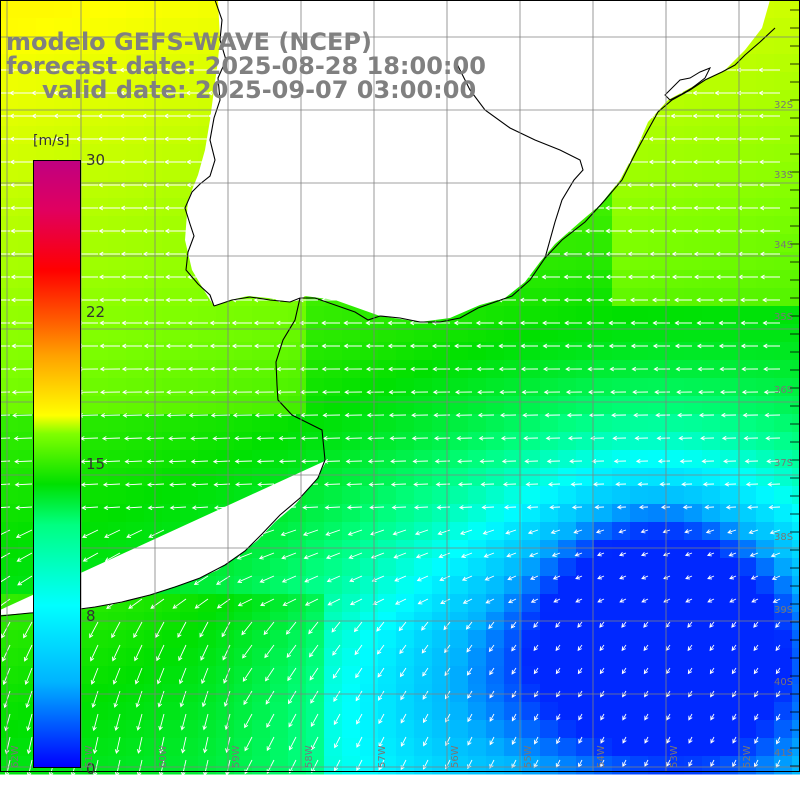 Image resolution: width=800 pixels, height=800 pixels. What do you see at coordinates (747, 756) in the screenshot?
I see `lon-label-52w: 52W` at bounding box center [747, 756].